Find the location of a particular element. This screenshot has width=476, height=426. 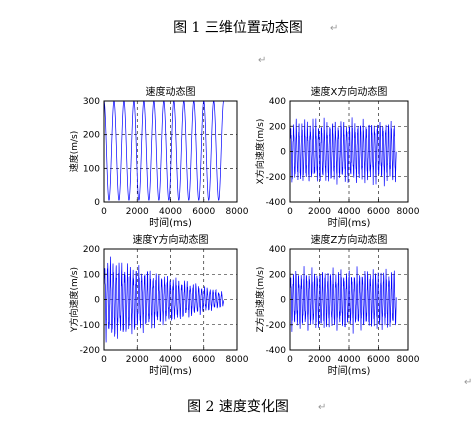

y-axis-label: Z方向速度(m/s) is located at coordinates (260, 300).